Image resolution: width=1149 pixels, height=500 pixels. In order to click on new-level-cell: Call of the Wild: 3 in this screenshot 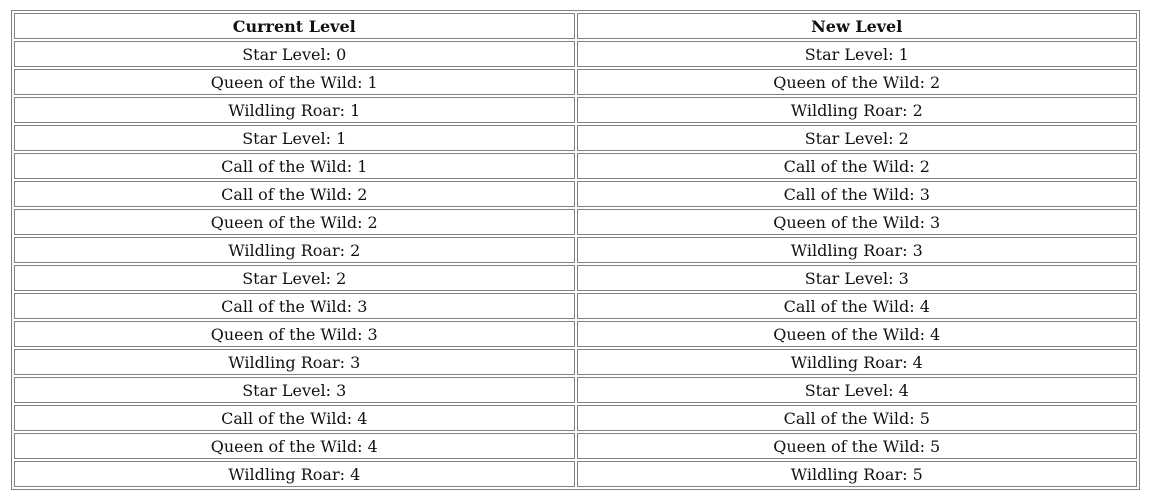, I will do `click(856, 194)`.